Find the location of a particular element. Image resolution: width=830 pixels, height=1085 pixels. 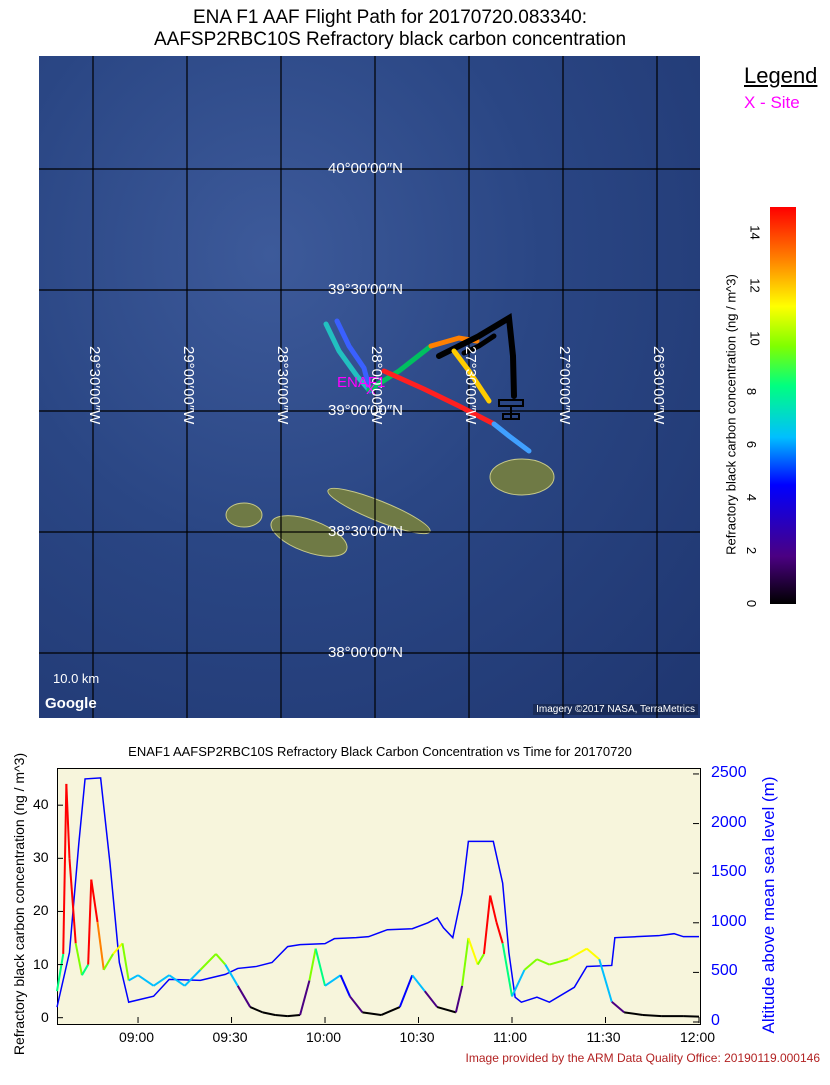

colorbar-tick-label: 8 is located at coordinates (752, 392).